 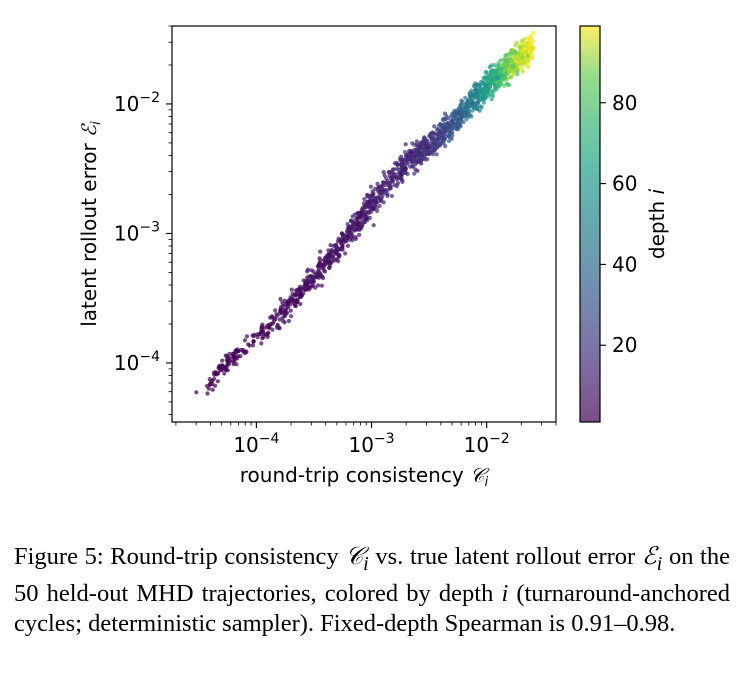 I want to click on caption-e-symbol: ℰ, so click(x=649, y=556).